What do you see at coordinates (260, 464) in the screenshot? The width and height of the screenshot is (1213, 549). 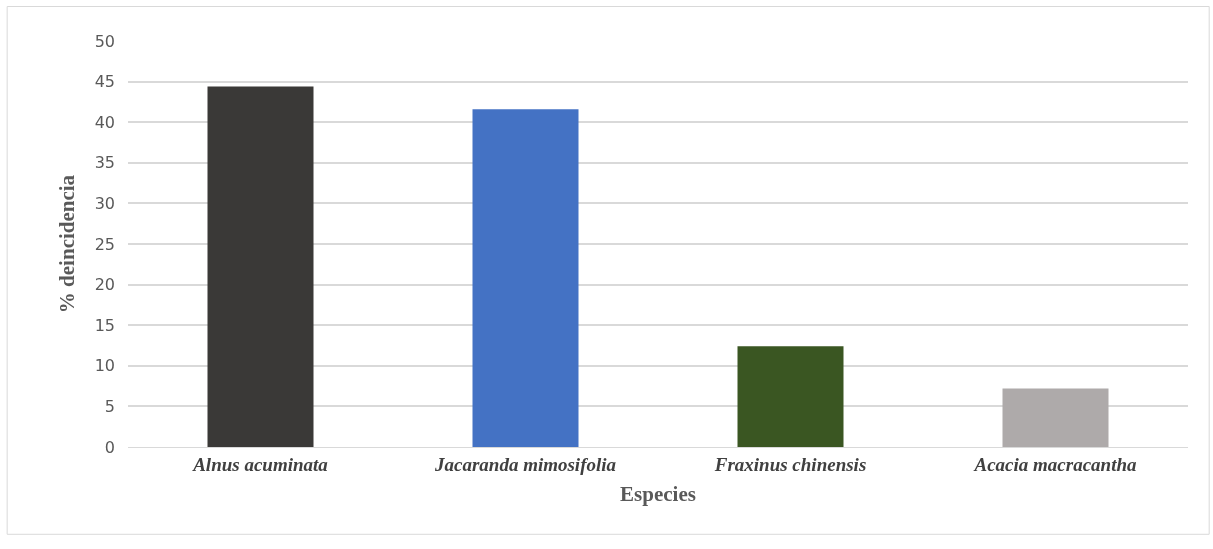 I see `x-tick-label: Alnus acuminata` at bounding box center [260, 464].